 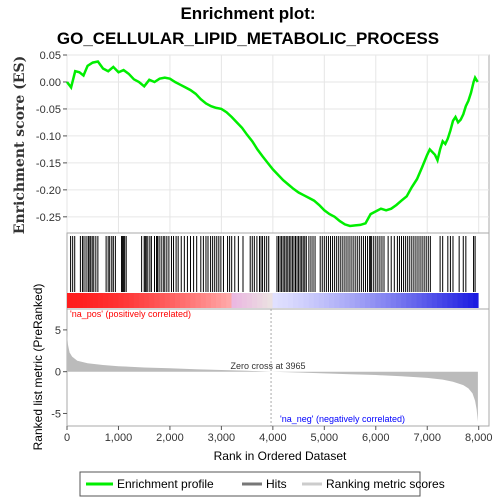 I want to click on es-y-tick-label: -0.05, so click(x=48, y=110).